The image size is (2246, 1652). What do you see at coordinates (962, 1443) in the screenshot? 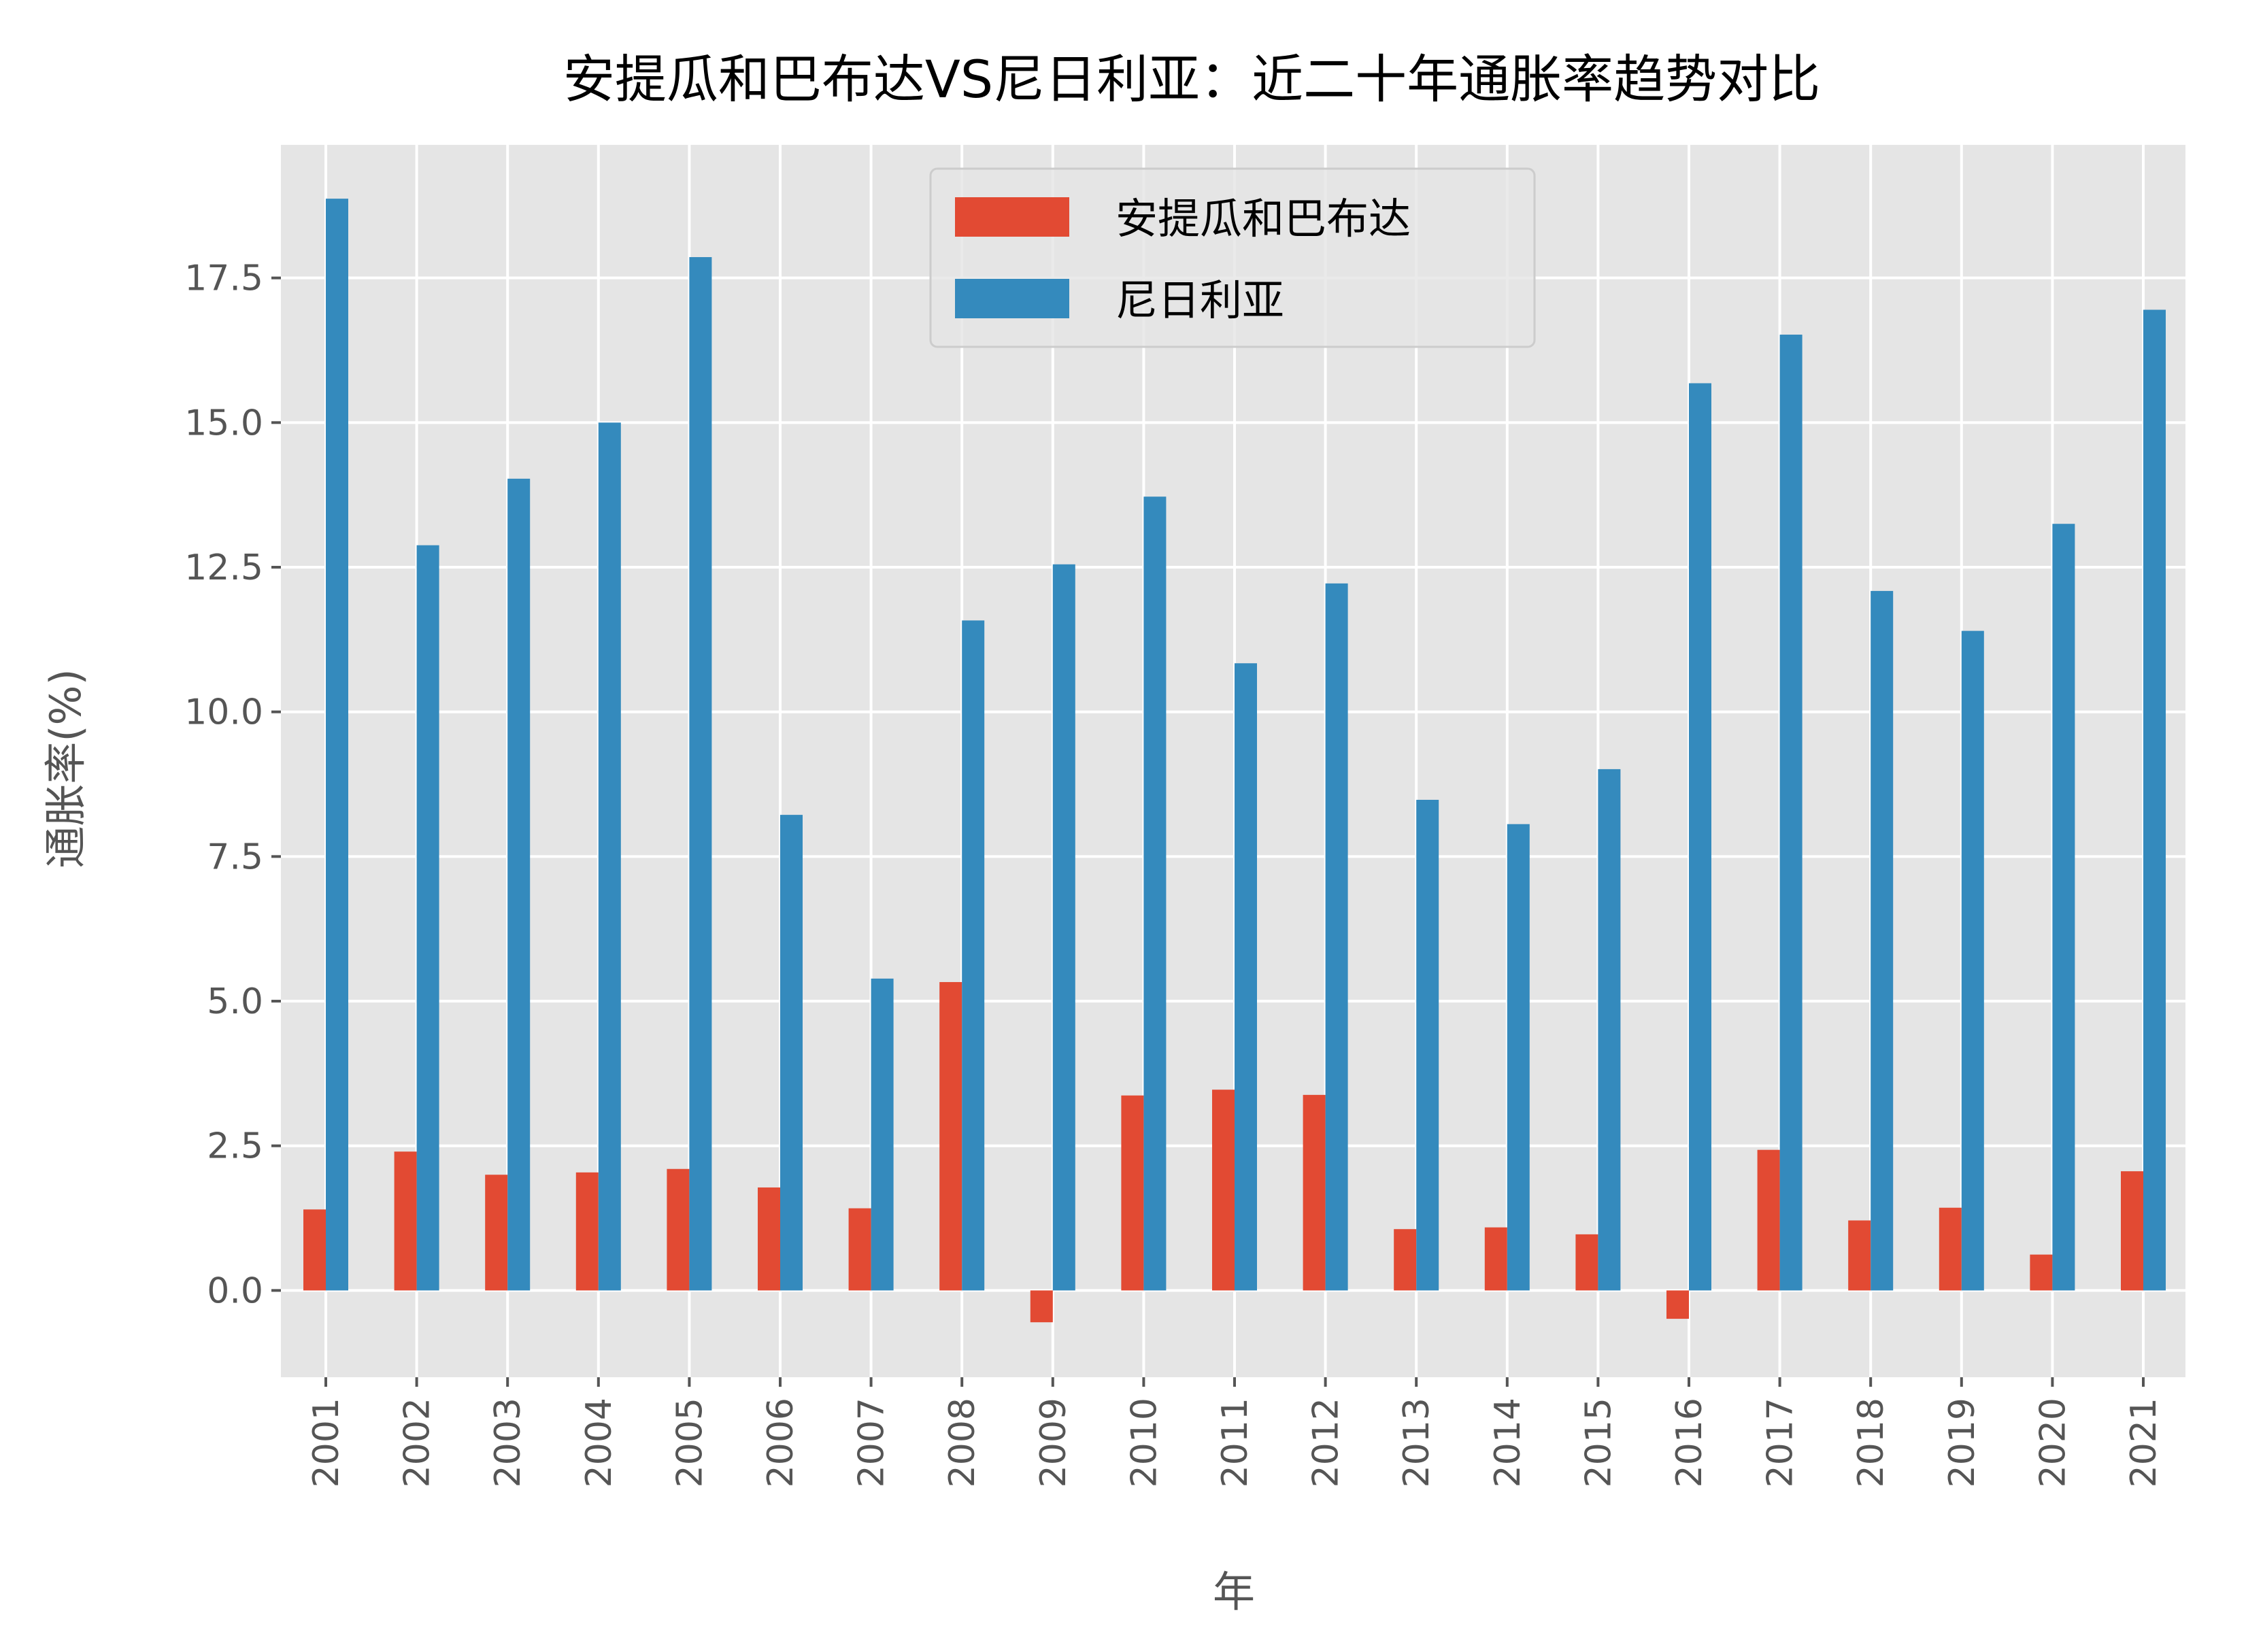
I see `x-tick-label: 2008` at bounding box center [962, 1443].